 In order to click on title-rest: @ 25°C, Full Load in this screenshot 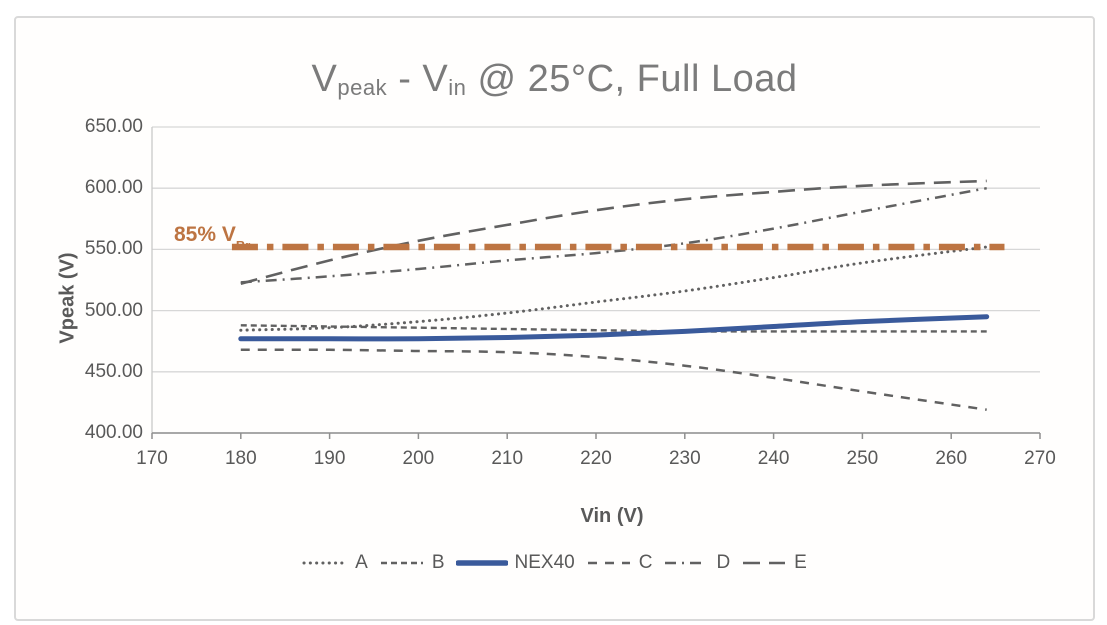, I will do `click(632, 79)`.